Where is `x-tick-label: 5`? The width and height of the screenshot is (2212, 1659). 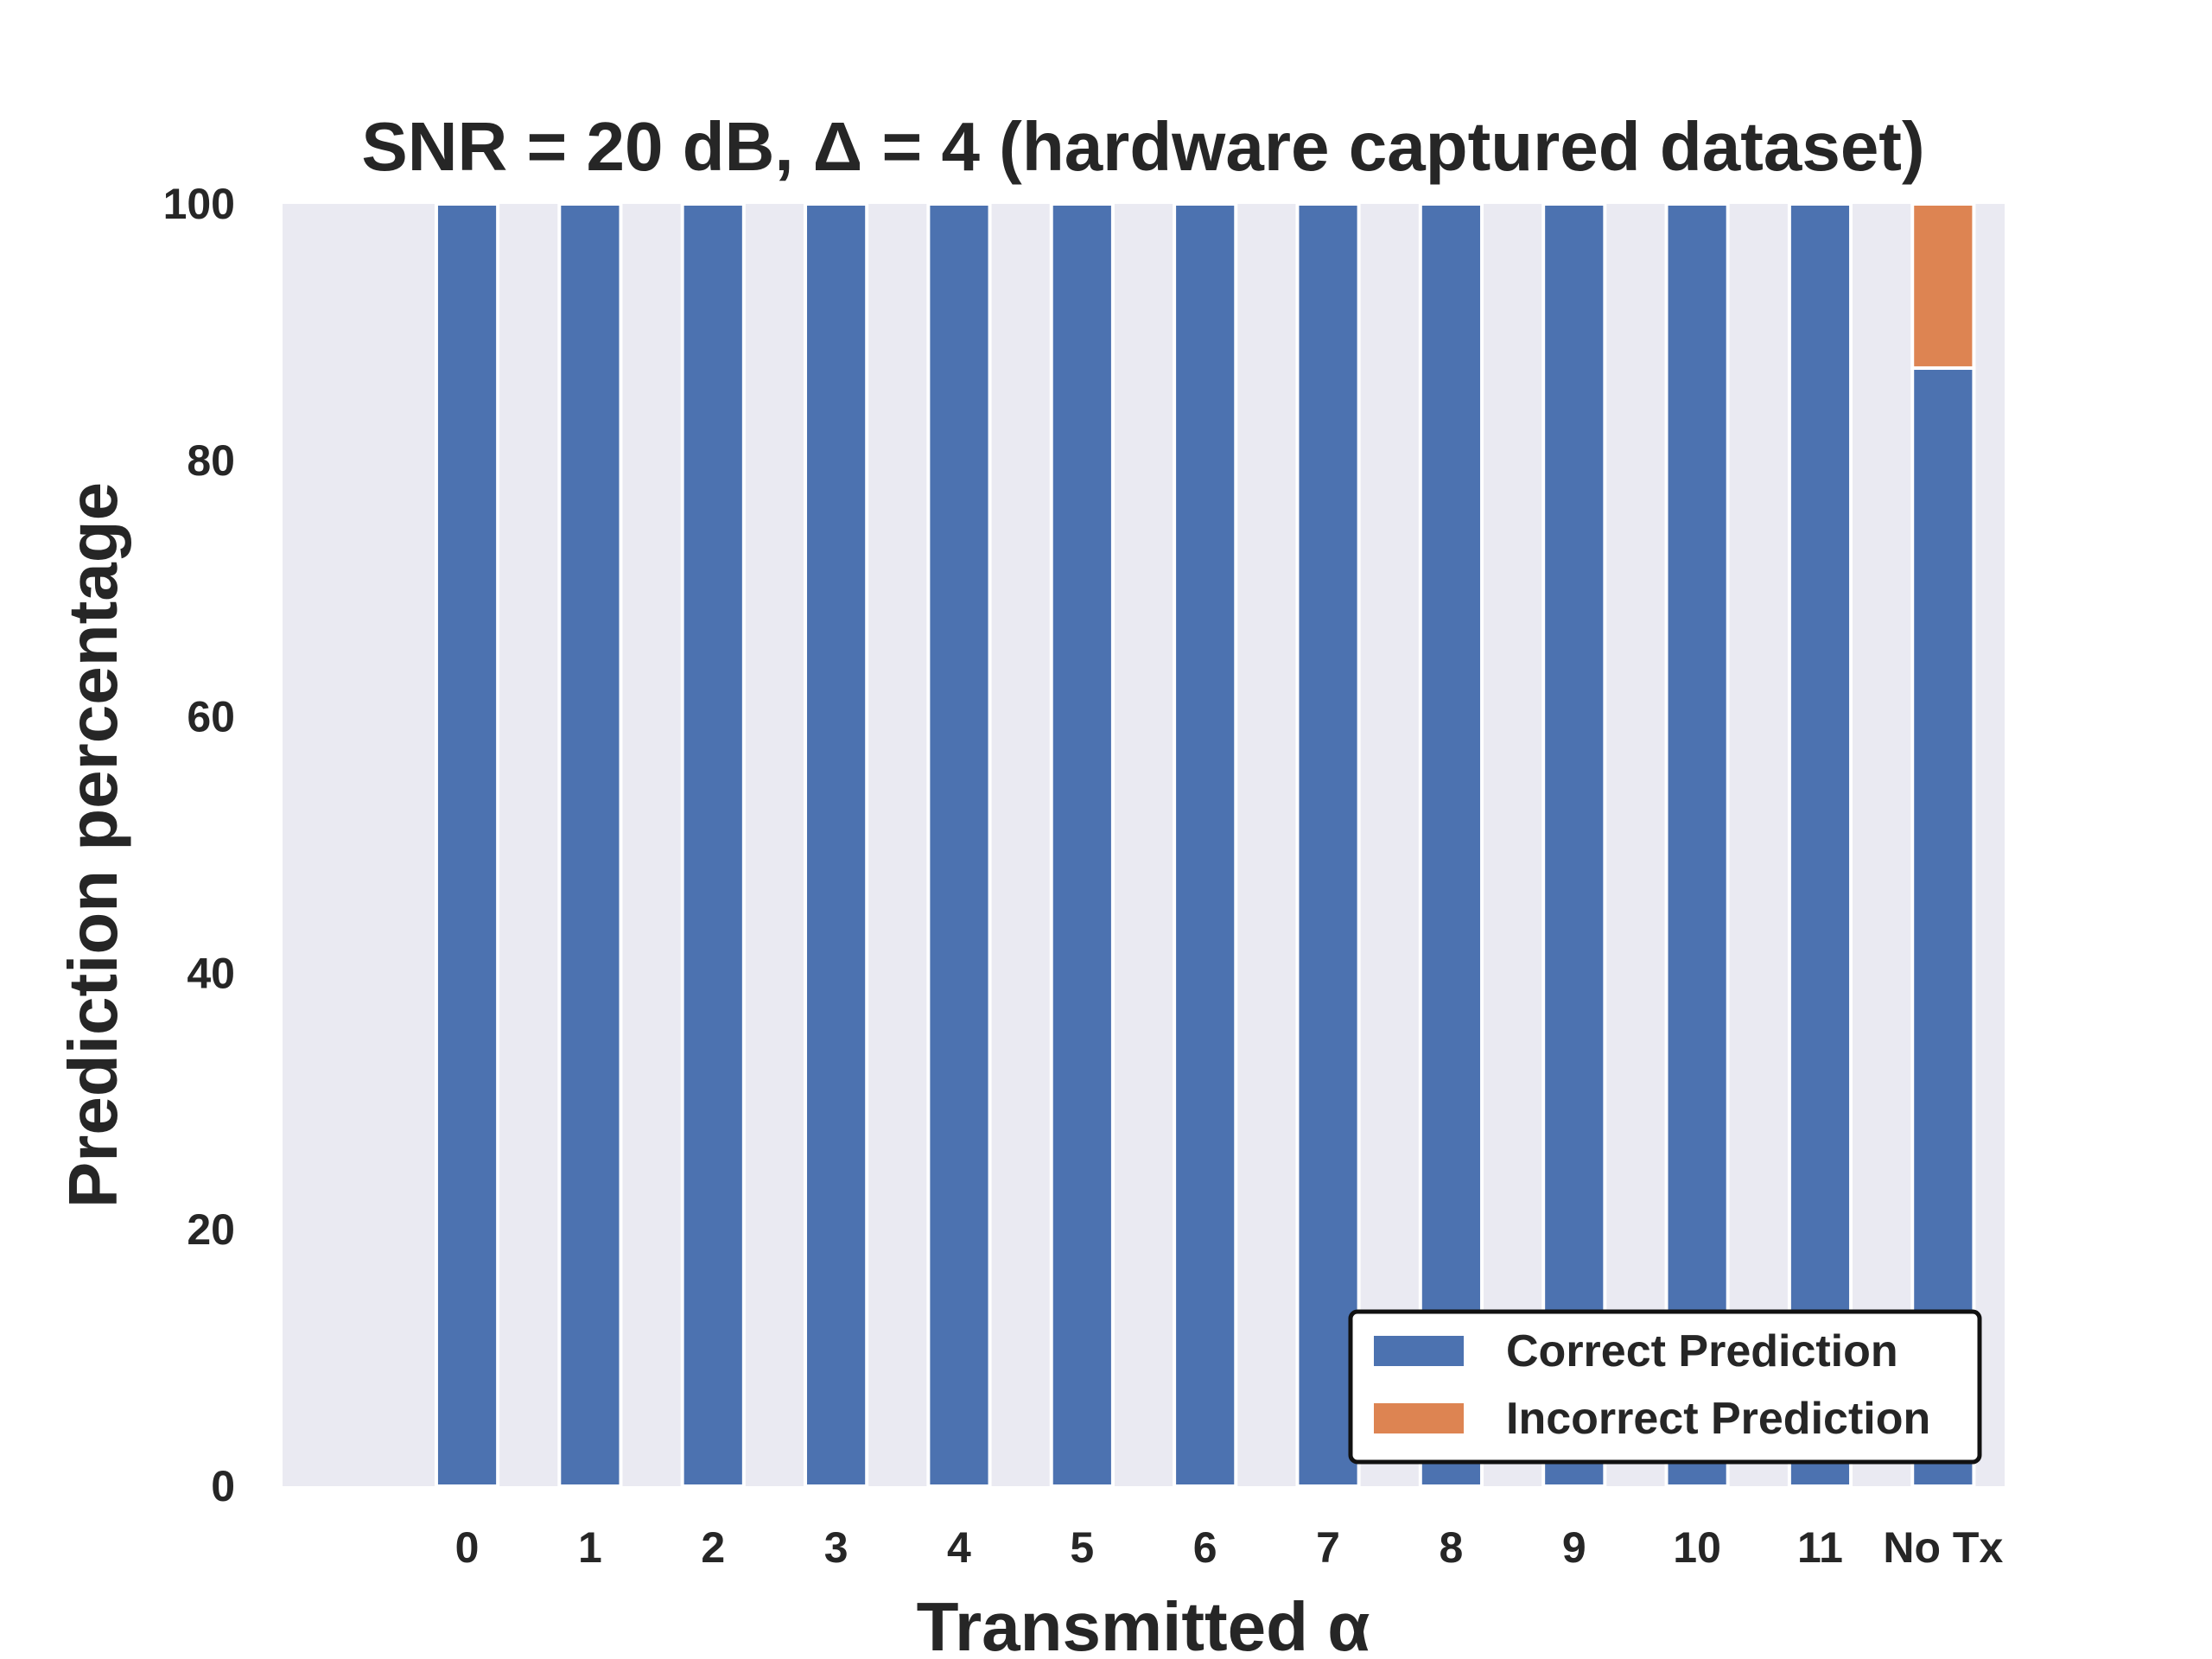
x-tick-label: 5 is located at coordinates (1082, 1547).